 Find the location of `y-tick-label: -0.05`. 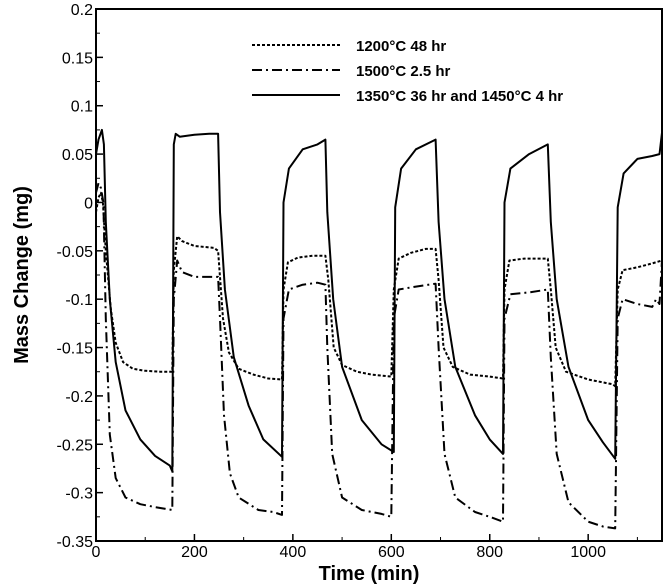

y-tick-label: -0.05 is located at coordinates (75, 252).